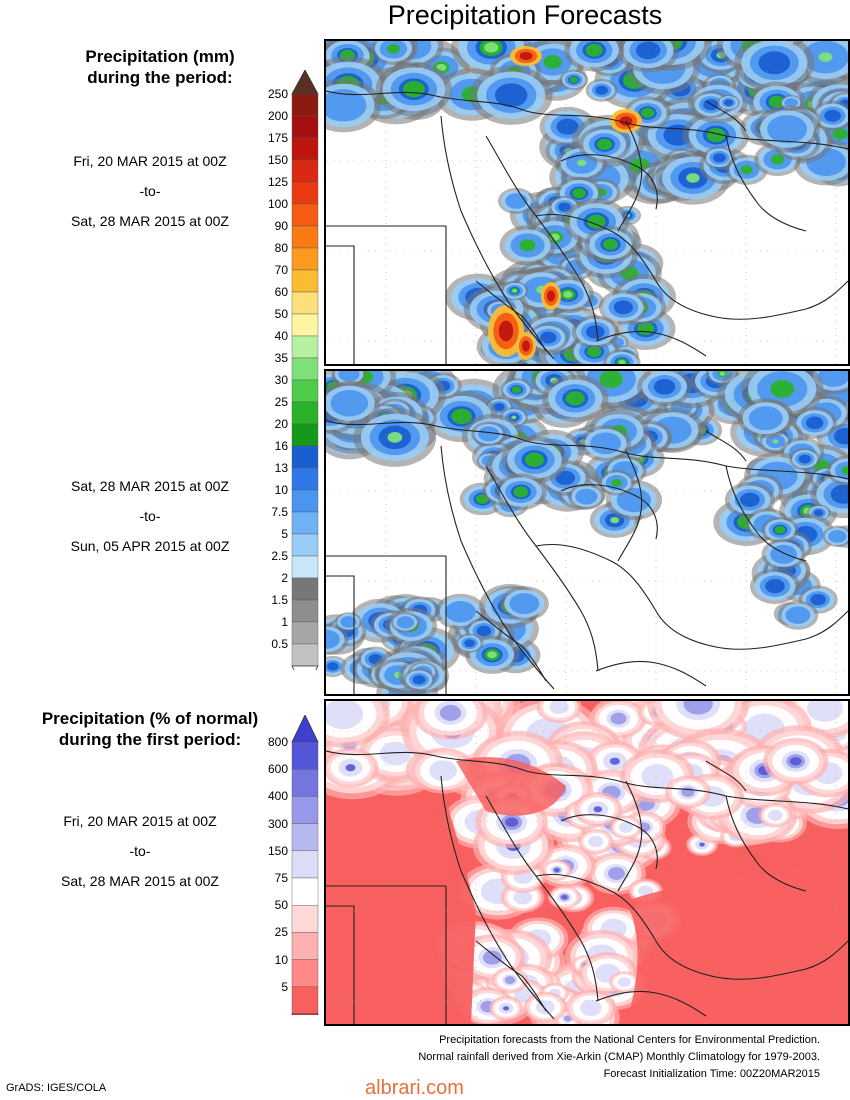 This screenshot has height=1100, width=850. I want to click on period3-from: Fri, 20 MAR 2015 at 00Z, so click(140, 821).